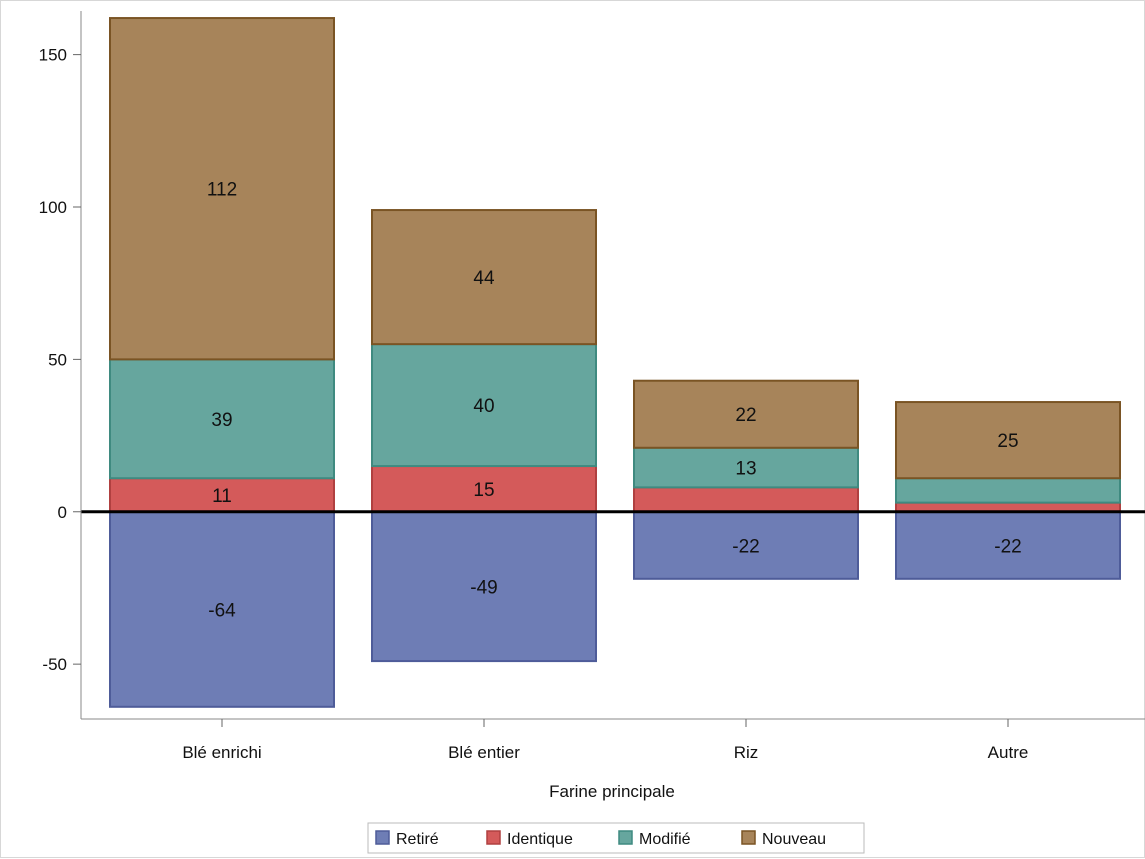 This screenshot has width=1145, height=859. I want to click on bar-retiré-4, so click(1008, 545).